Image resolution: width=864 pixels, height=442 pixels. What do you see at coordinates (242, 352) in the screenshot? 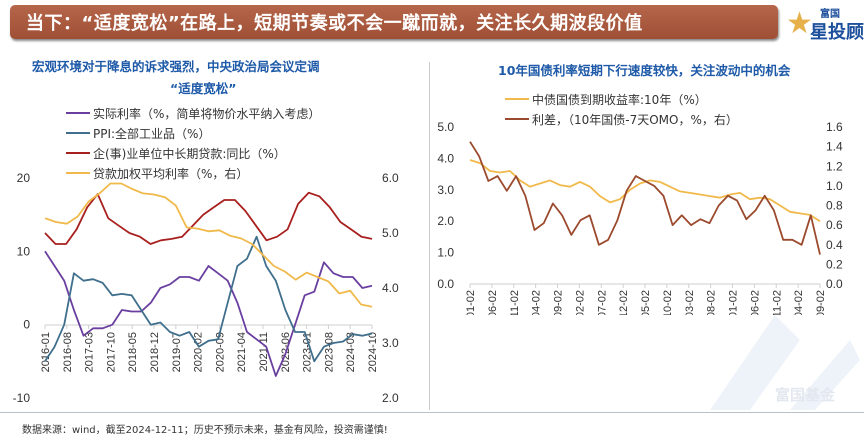
I see `x-tick-label: 2021-04` at bounding box center [242, 352].